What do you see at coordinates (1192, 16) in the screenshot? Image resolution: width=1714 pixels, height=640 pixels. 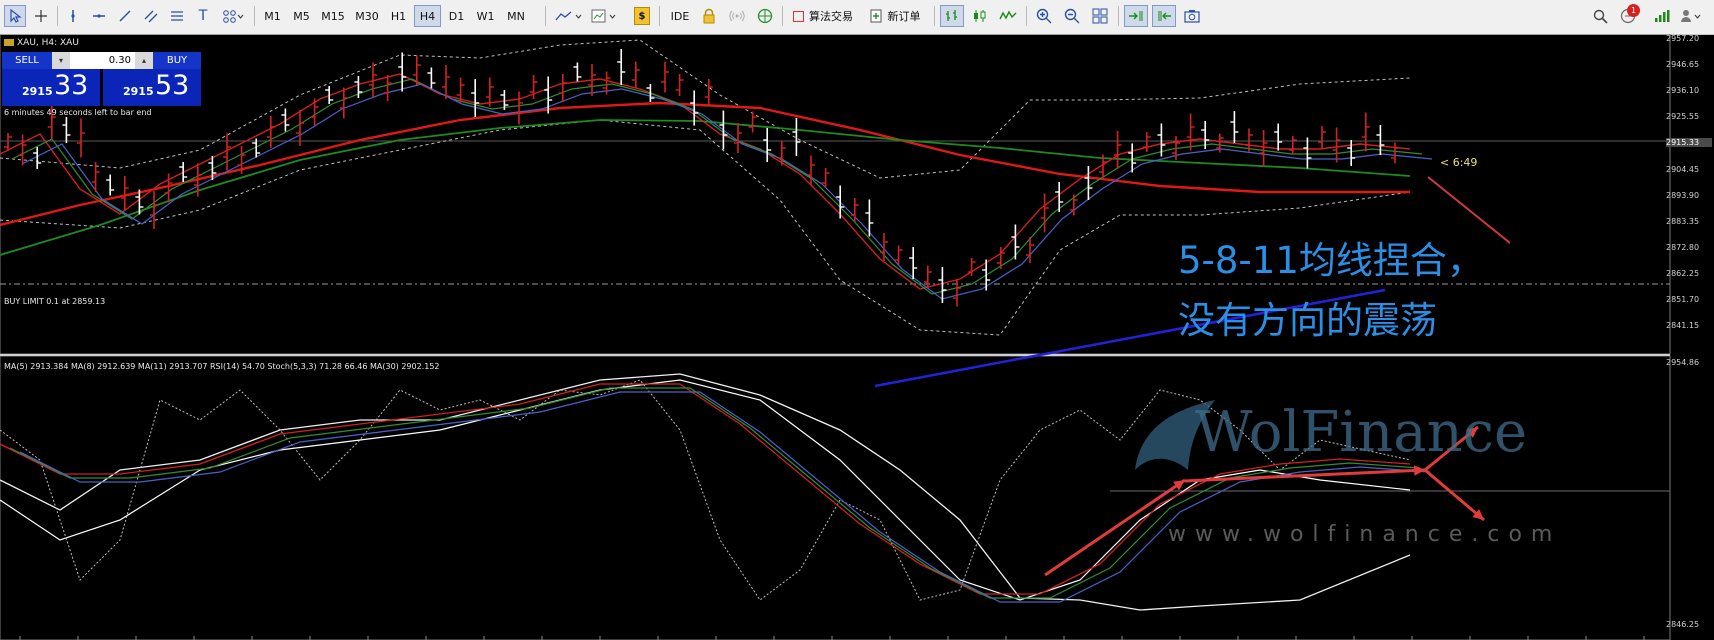 I see `screenshot-button` at bounding box center [1192, 16].